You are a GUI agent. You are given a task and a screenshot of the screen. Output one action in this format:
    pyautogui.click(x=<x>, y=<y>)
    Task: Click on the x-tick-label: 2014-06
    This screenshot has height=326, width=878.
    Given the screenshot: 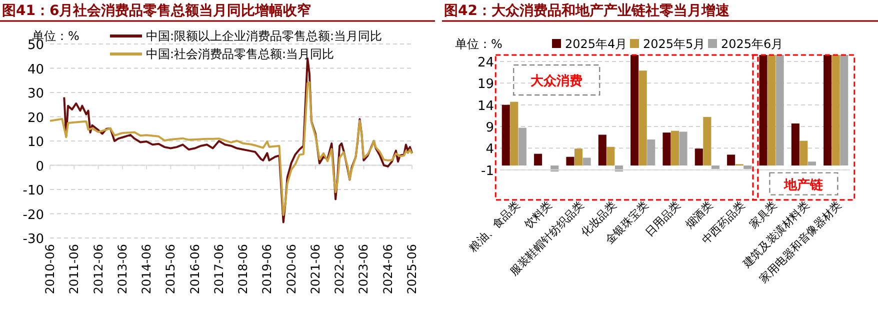 What is the action you would take?
    pyautogui.click(x=147, y=269)
    